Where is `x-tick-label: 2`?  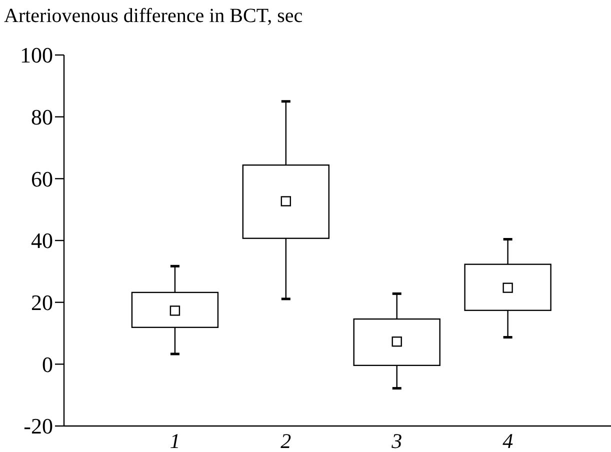 x-tick-label: 2 is located at coordinates (286, 440).